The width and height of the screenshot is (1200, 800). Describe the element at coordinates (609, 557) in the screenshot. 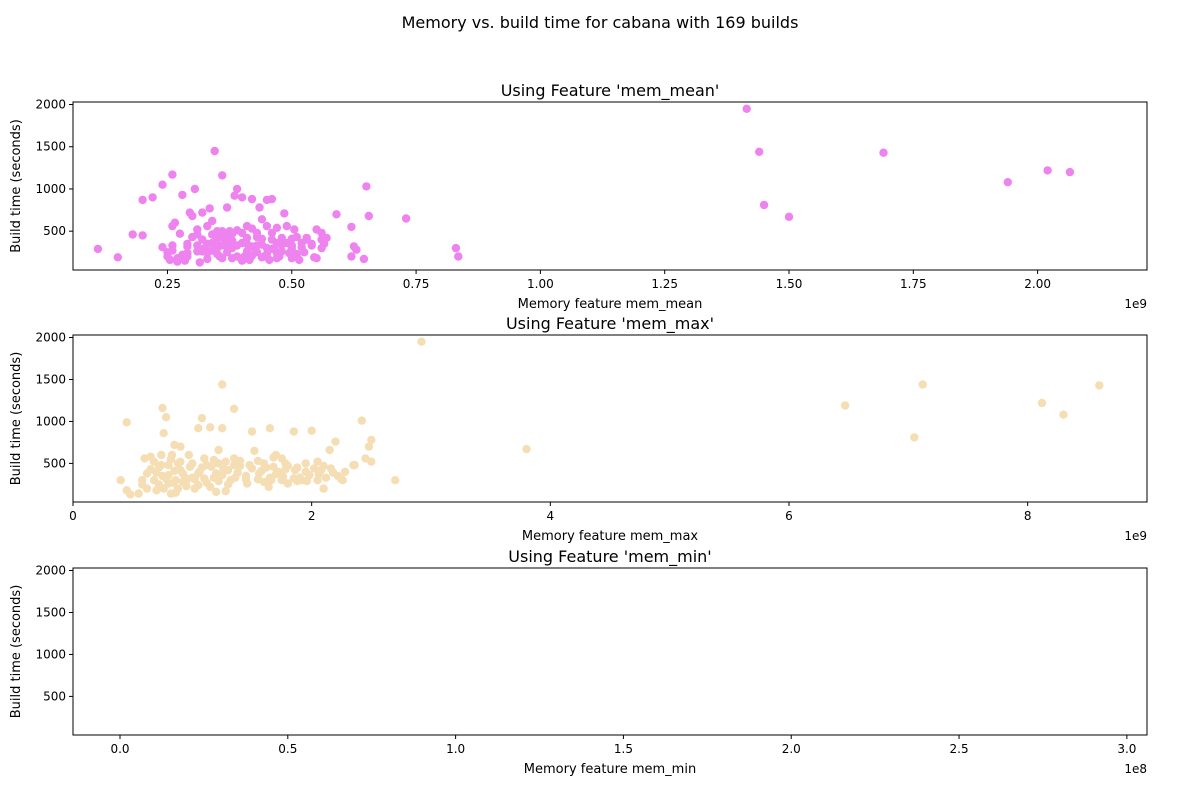

I see `chart-title: Using Feature 'mem_min'` at that location.